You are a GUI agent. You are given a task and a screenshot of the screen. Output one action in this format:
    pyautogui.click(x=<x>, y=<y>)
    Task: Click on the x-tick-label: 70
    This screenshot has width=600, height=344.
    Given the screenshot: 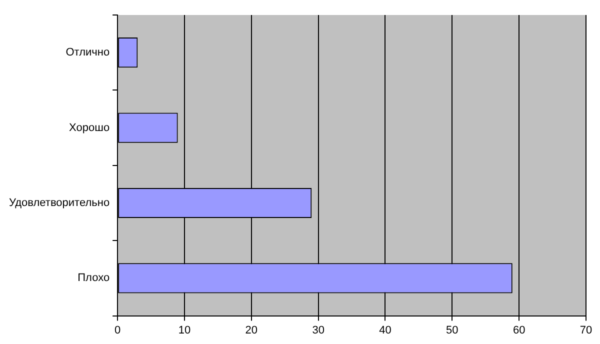 What is the action you would take?
    pyautogui.click(x=586, y=330)
    